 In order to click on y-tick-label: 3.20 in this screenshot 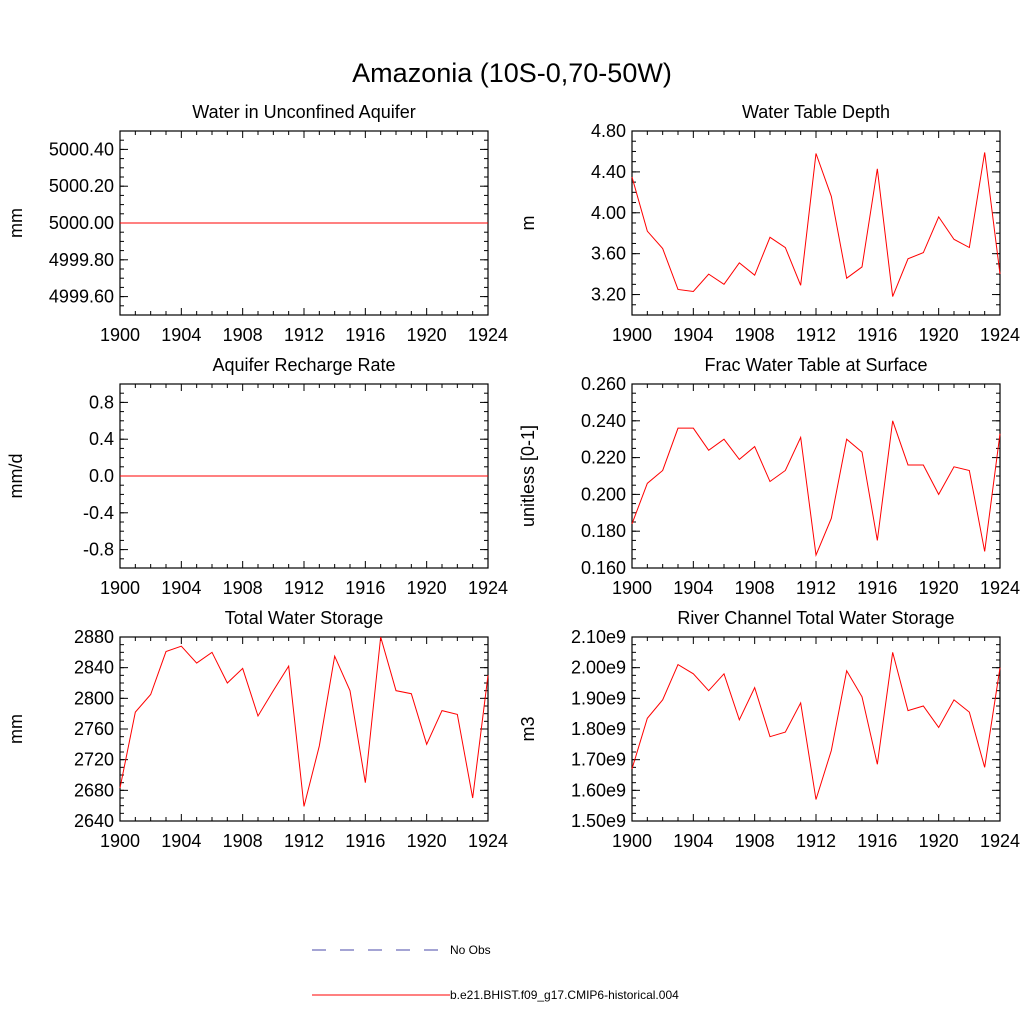, I will do `click(608, 295)`.